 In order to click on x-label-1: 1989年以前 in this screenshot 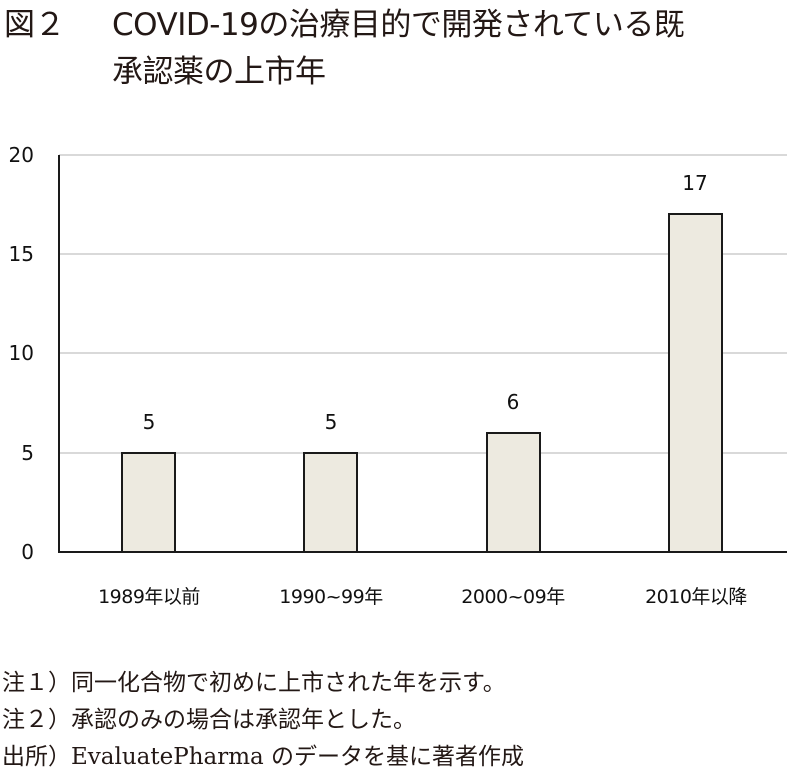, I will do `click(149, 597)`.